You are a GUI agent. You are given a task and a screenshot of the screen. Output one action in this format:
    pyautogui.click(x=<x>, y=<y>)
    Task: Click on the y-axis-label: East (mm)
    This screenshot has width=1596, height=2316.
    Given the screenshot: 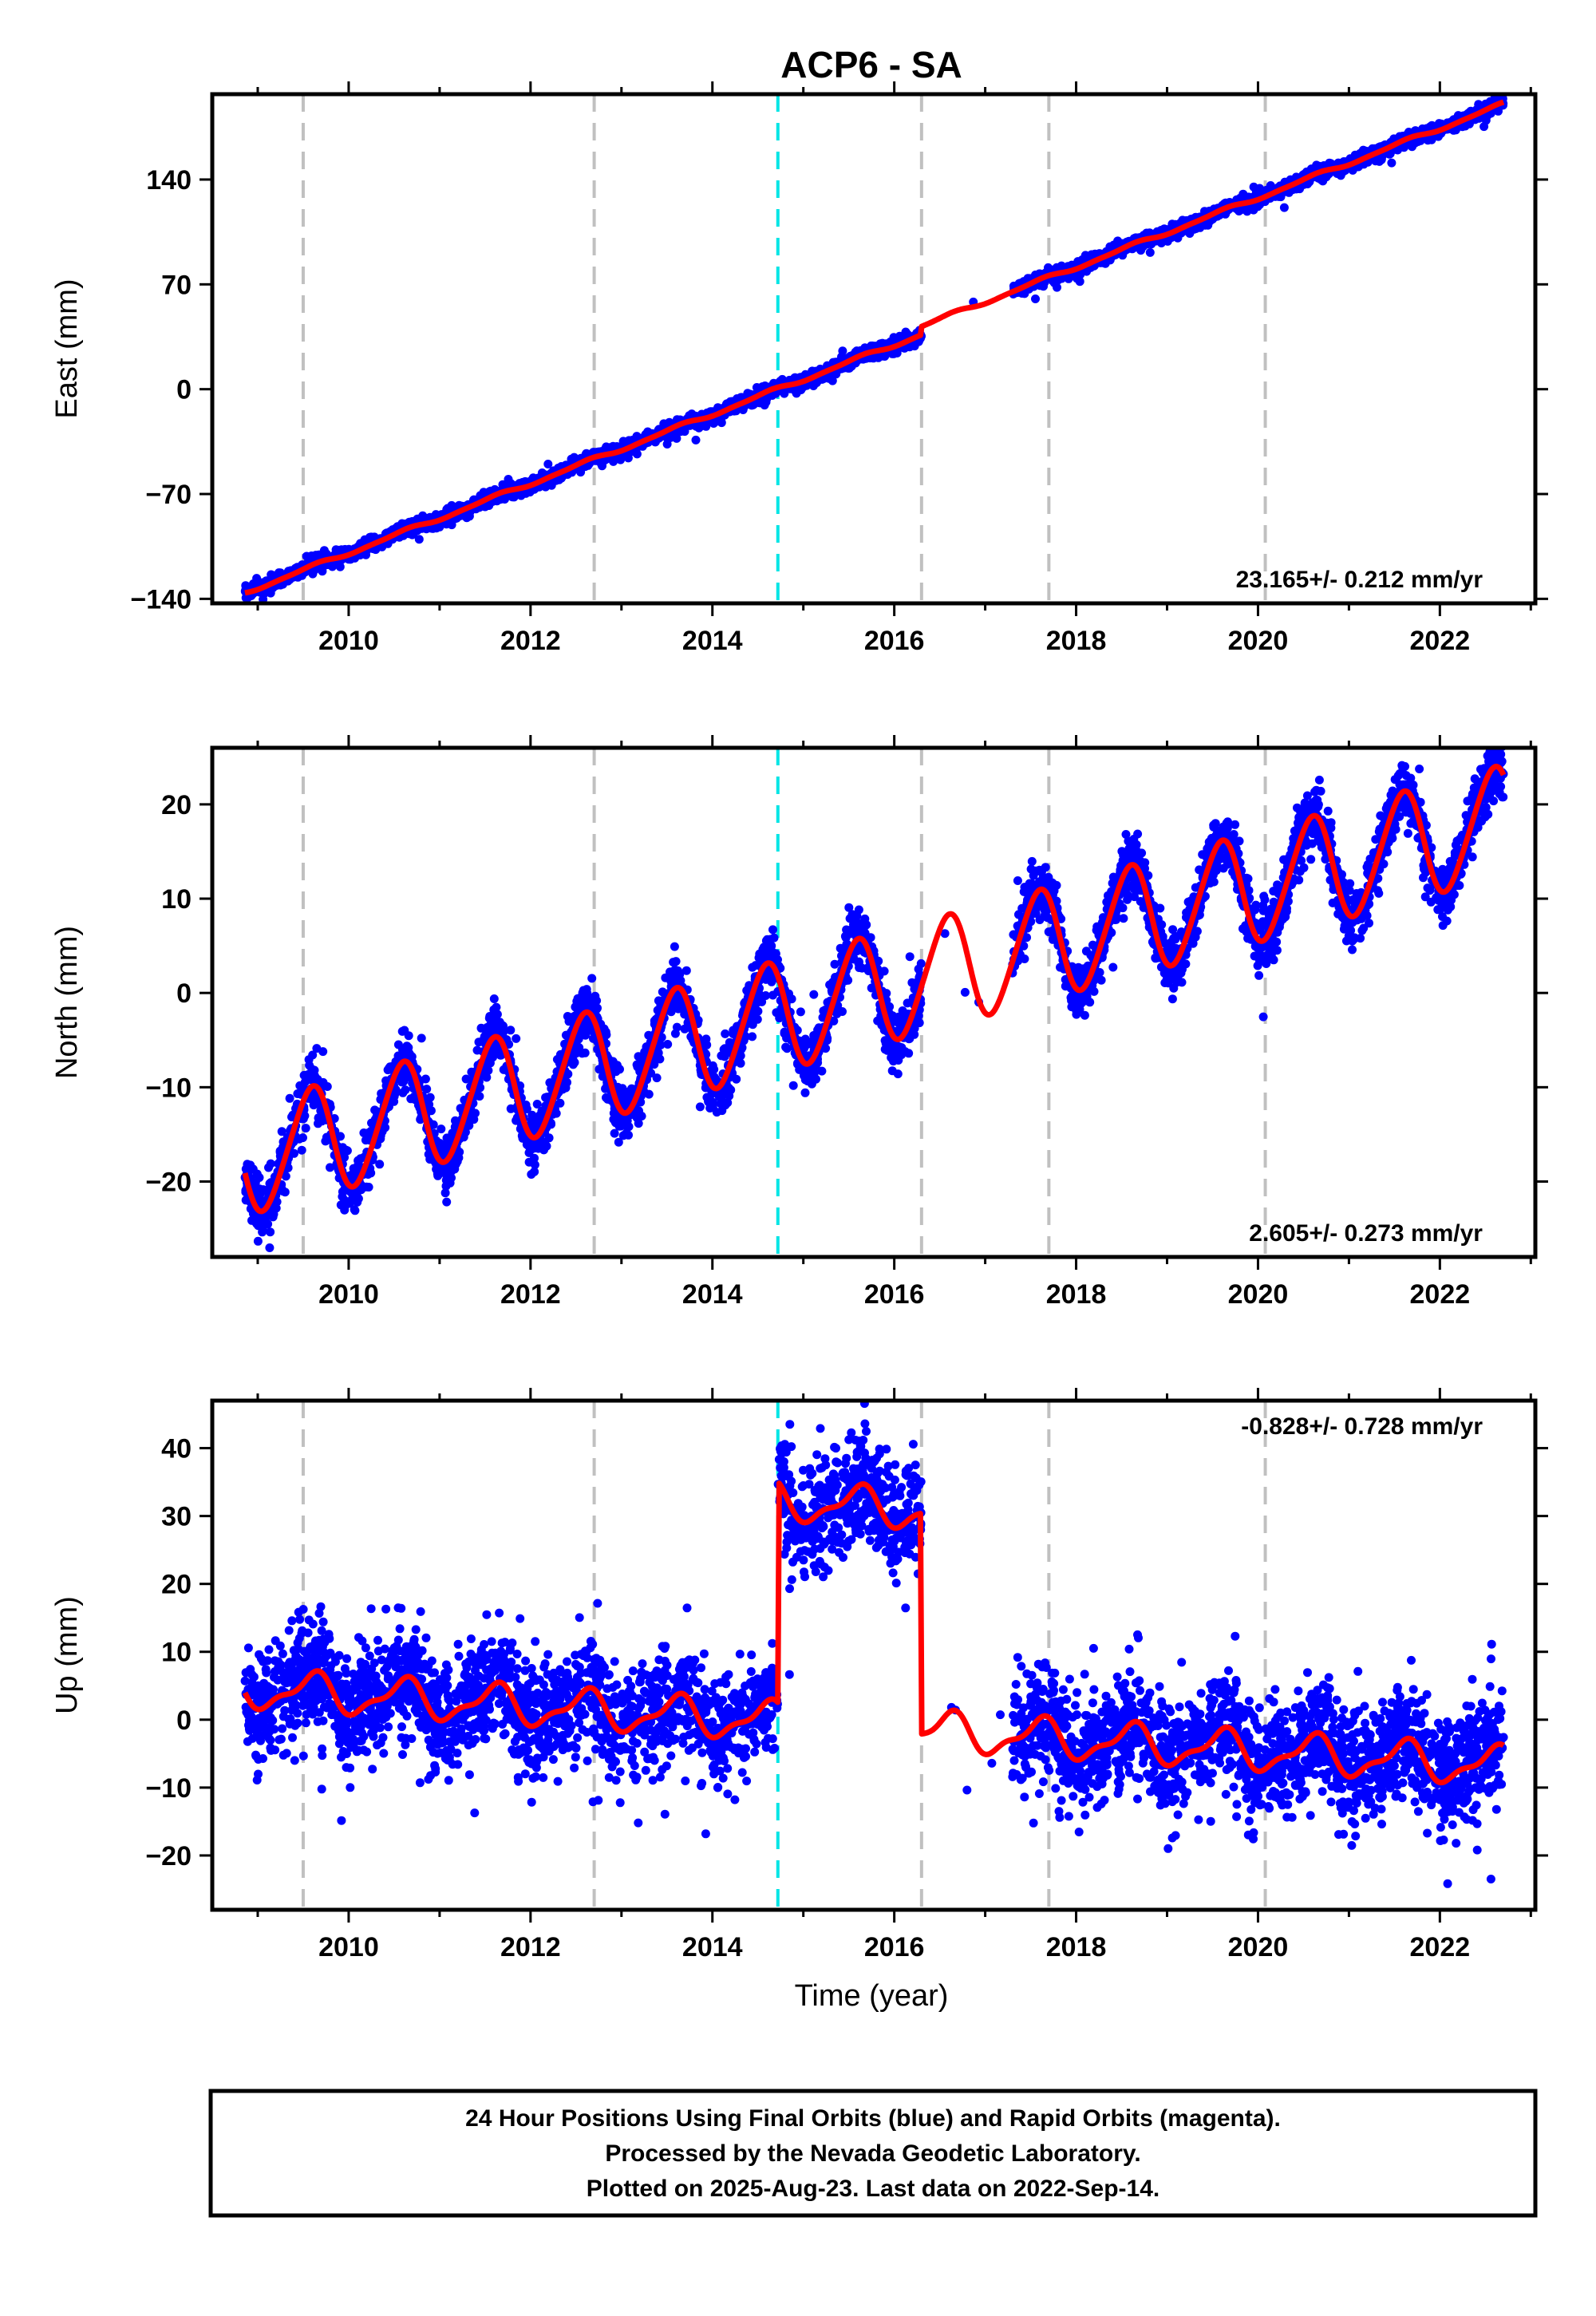 What is the action you would take?
    pyautogui.click(x=67, y=348)
    